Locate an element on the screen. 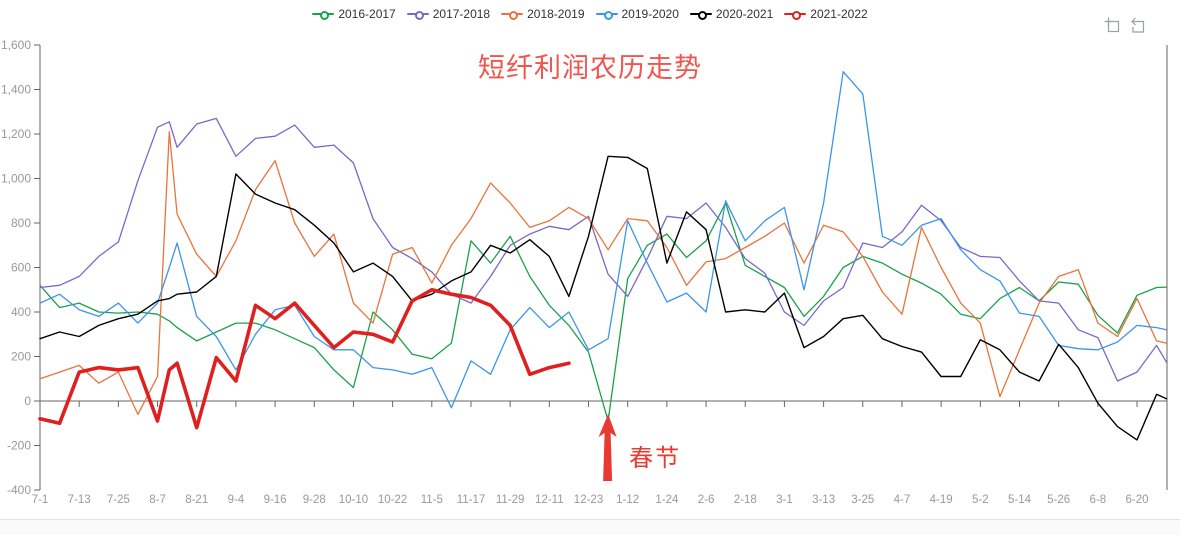  x-tick-label: 10-22 is located at coordinates (392, 500).